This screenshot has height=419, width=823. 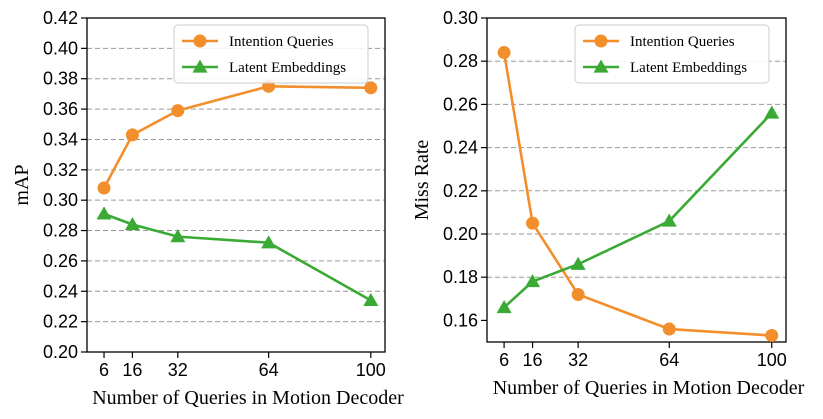 What do you see at coordinates (460, 320) in the screenshot?
I see `y-tick-label: 0.16` at bounding box center [460, 320].